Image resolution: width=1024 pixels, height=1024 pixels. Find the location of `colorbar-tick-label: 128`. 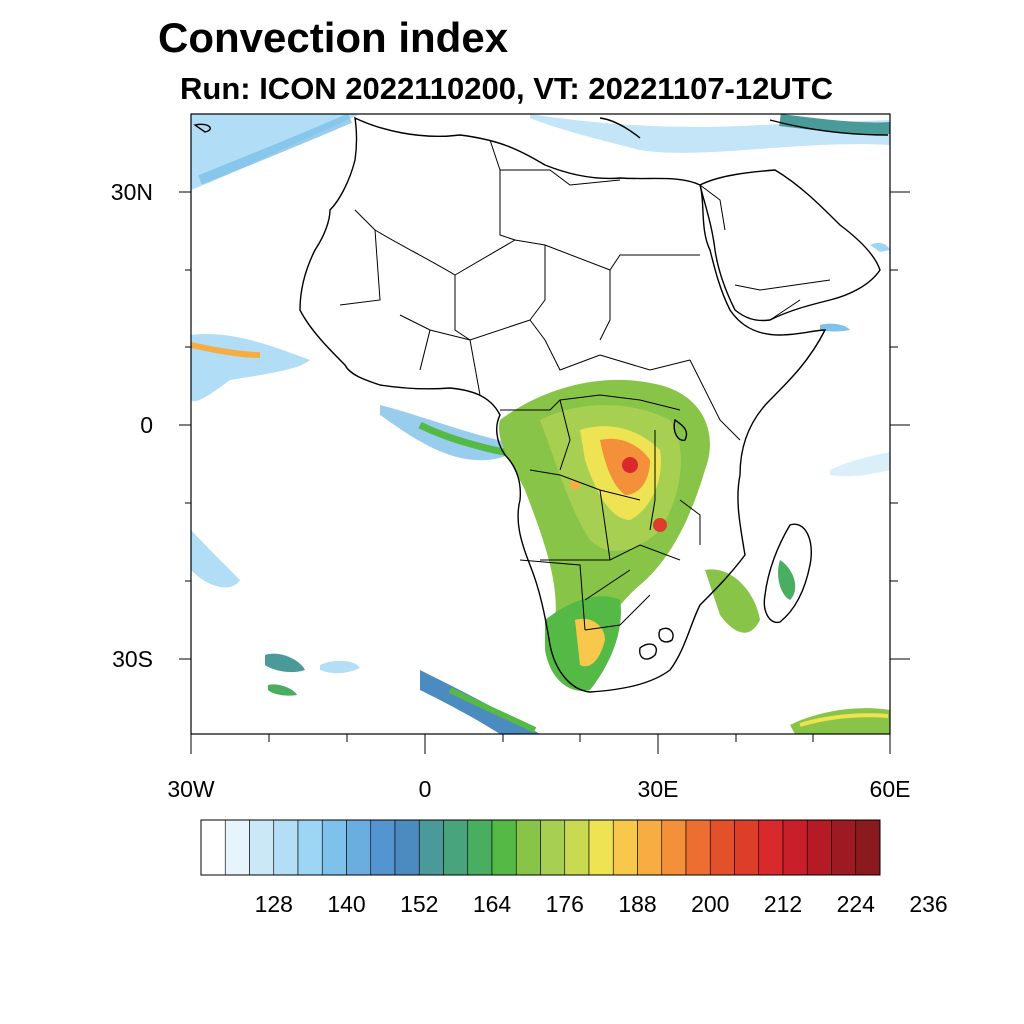

colorbar-tick-label: 128 is located at coordinates (274, 904).